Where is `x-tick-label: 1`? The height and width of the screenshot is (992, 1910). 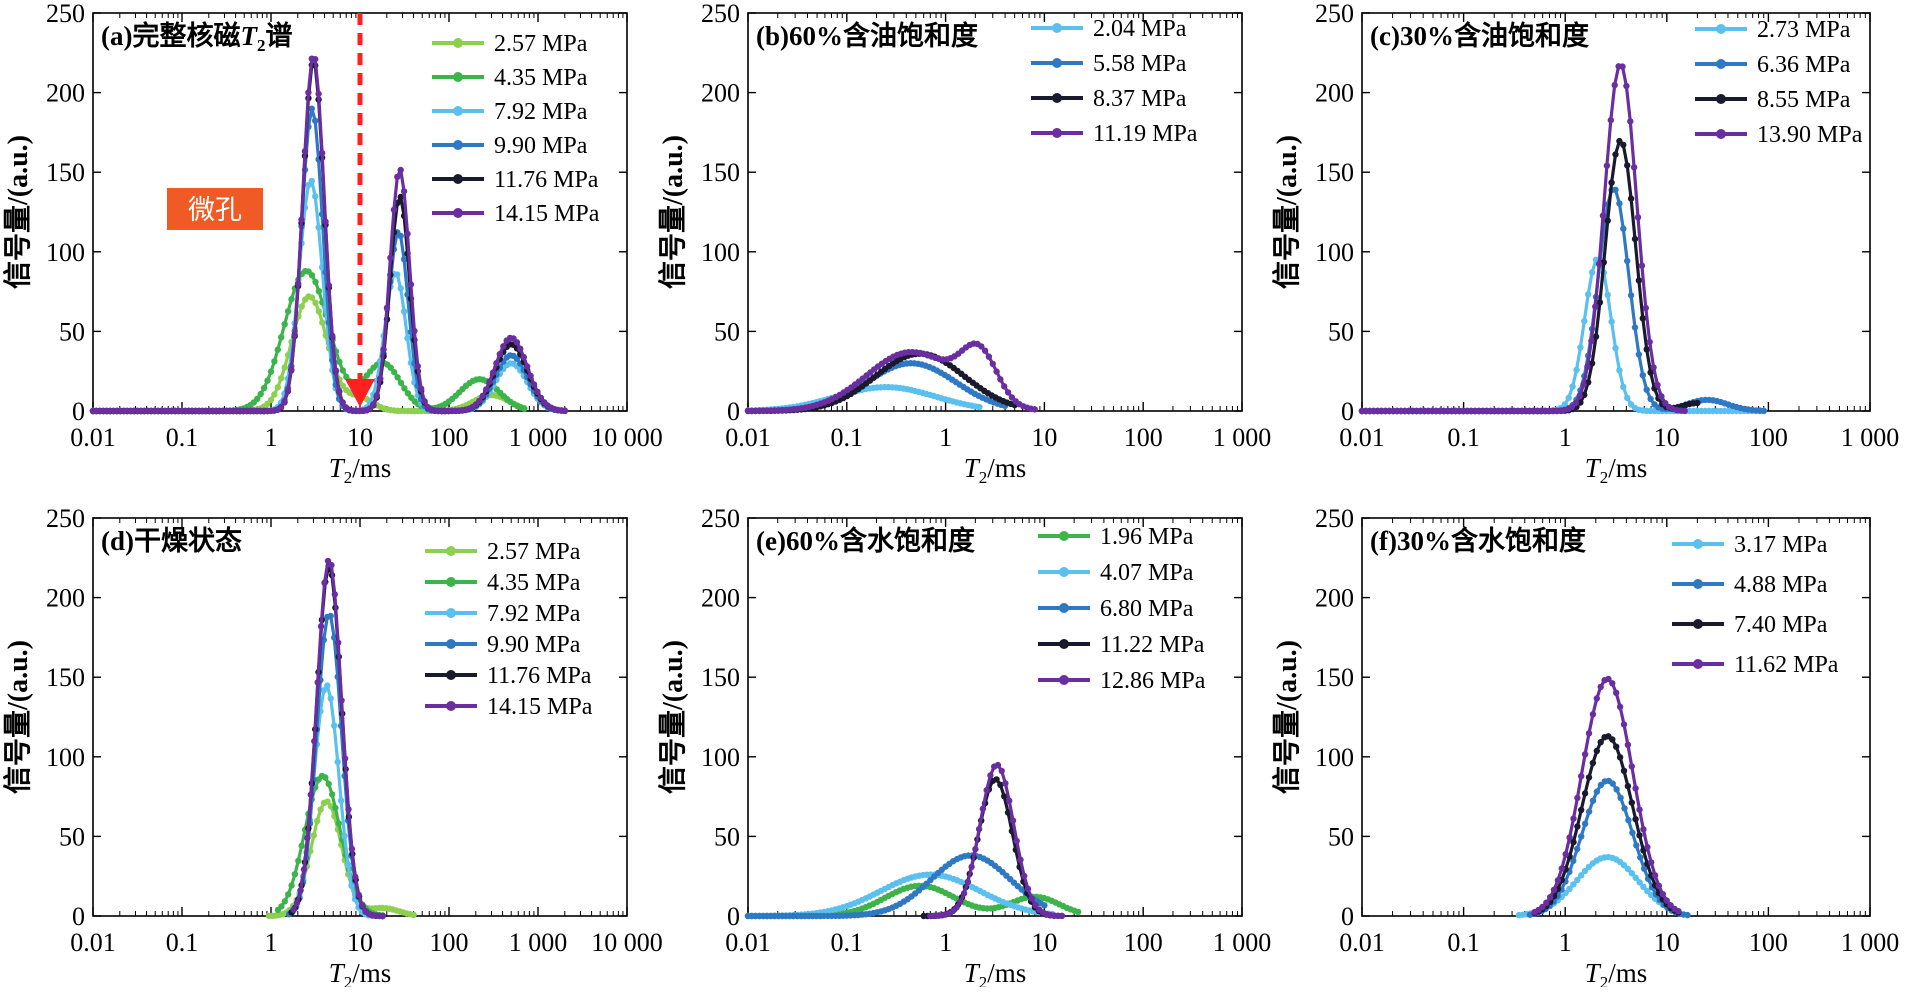 x-tick-label: 1 is located at coordinates (945, 942).